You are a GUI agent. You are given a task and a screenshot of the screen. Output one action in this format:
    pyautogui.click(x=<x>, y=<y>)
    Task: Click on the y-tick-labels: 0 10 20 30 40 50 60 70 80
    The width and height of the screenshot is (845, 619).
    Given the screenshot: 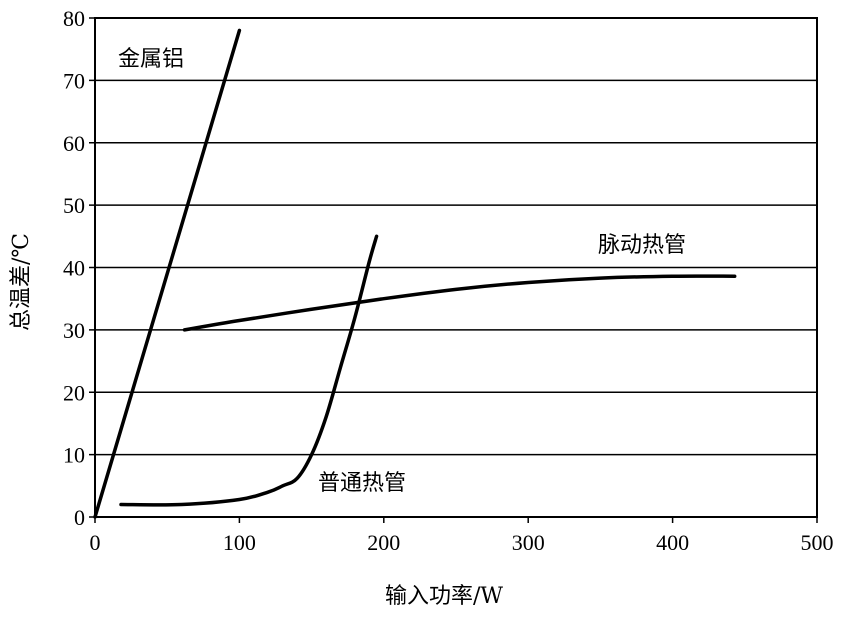 What is the action you would take?
    pyautogui.click(x=74, y=268)
    